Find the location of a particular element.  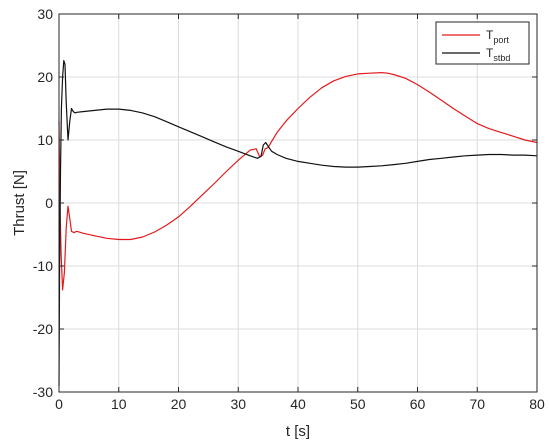

legend-entry: Tstbd is located at coordinates (498, 54).